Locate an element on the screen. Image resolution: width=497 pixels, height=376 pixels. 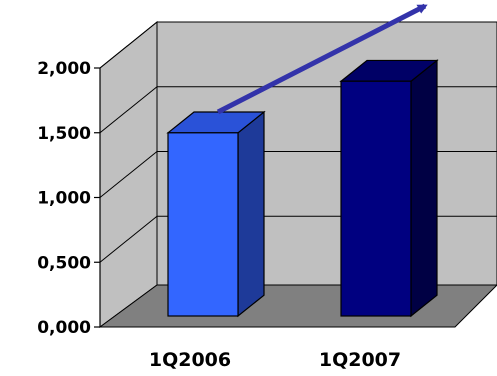
y-tick-label: 2,000 is located at coordinates (64, 69).